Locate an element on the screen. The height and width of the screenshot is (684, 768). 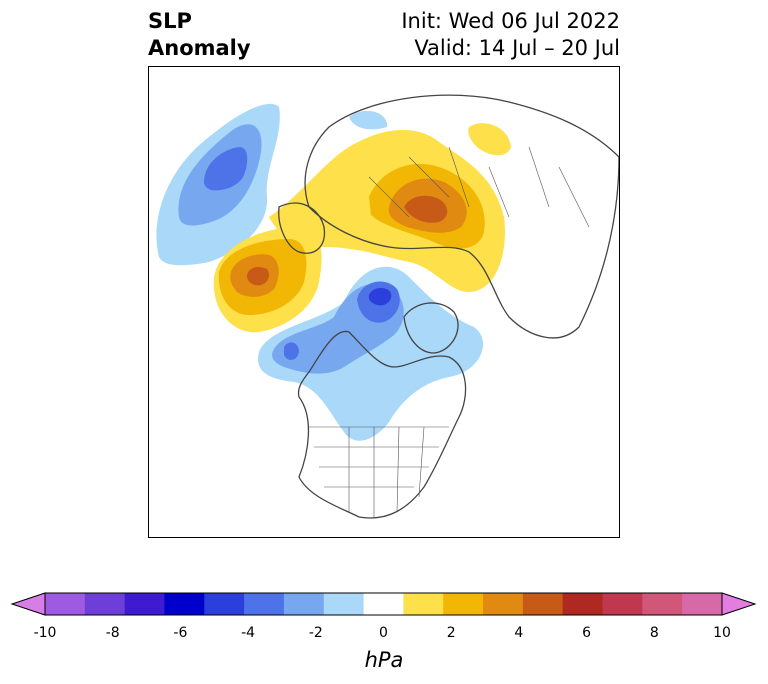
title-anomaly: Anomaly is located at coordinates (199, 48).